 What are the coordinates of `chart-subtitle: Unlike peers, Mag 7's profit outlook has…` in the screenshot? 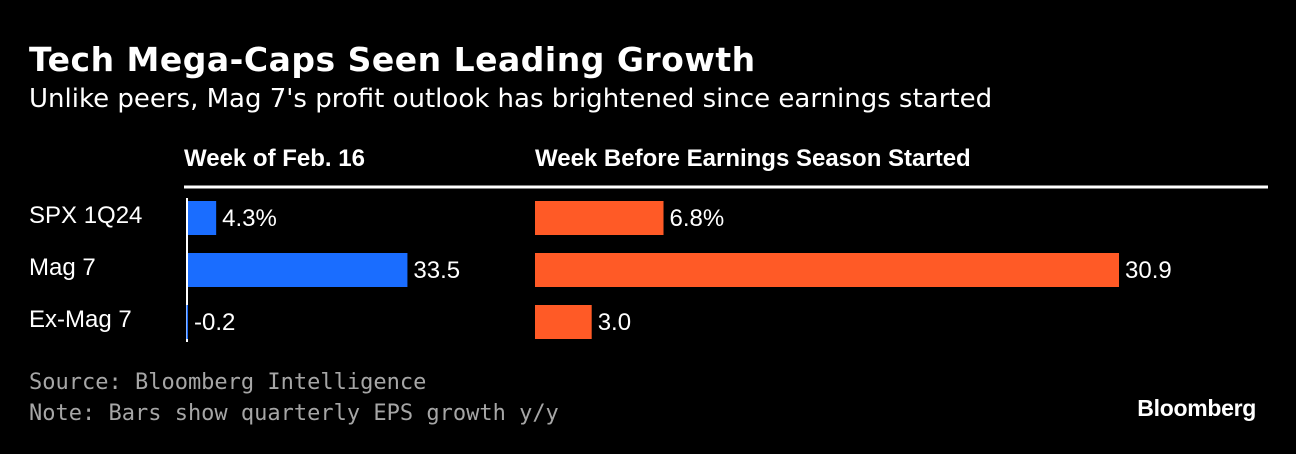 It's located at (511, 99).